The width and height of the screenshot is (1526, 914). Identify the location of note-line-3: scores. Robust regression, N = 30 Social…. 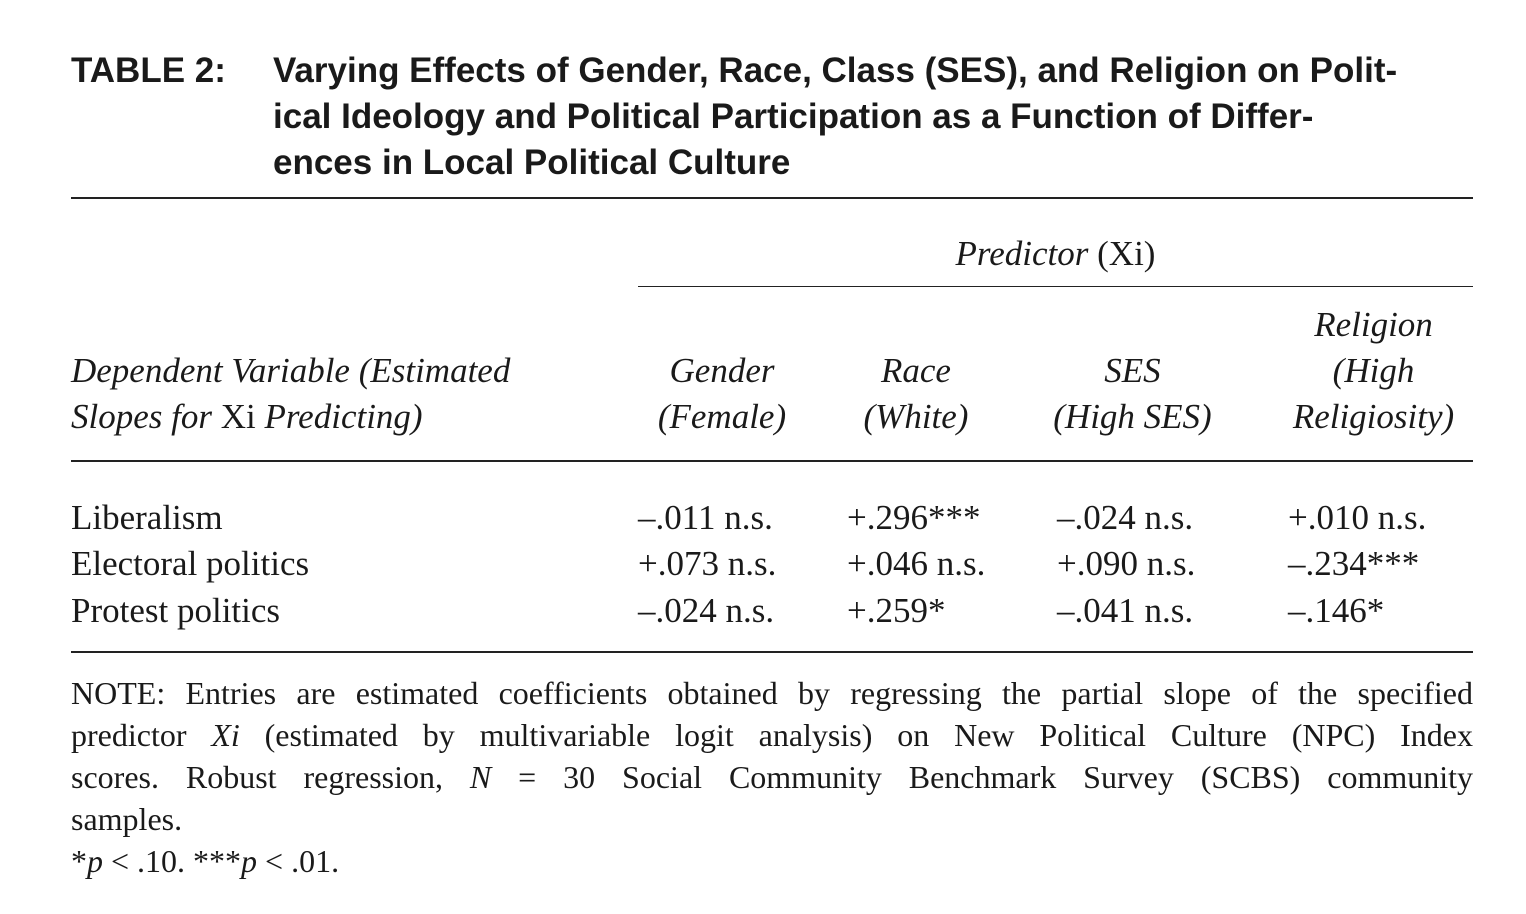
(772, 777).